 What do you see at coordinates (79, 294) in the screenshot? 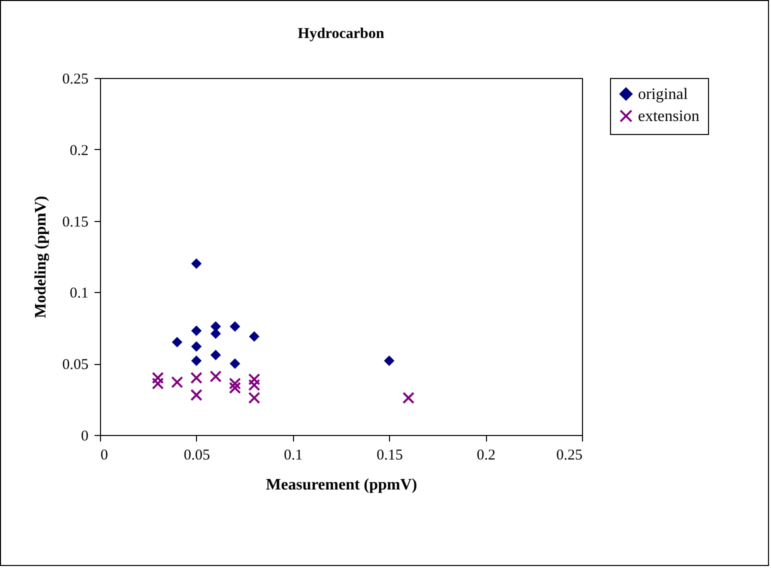
I see `y-tick-label: 0.1` at bounding box center [79, 294].